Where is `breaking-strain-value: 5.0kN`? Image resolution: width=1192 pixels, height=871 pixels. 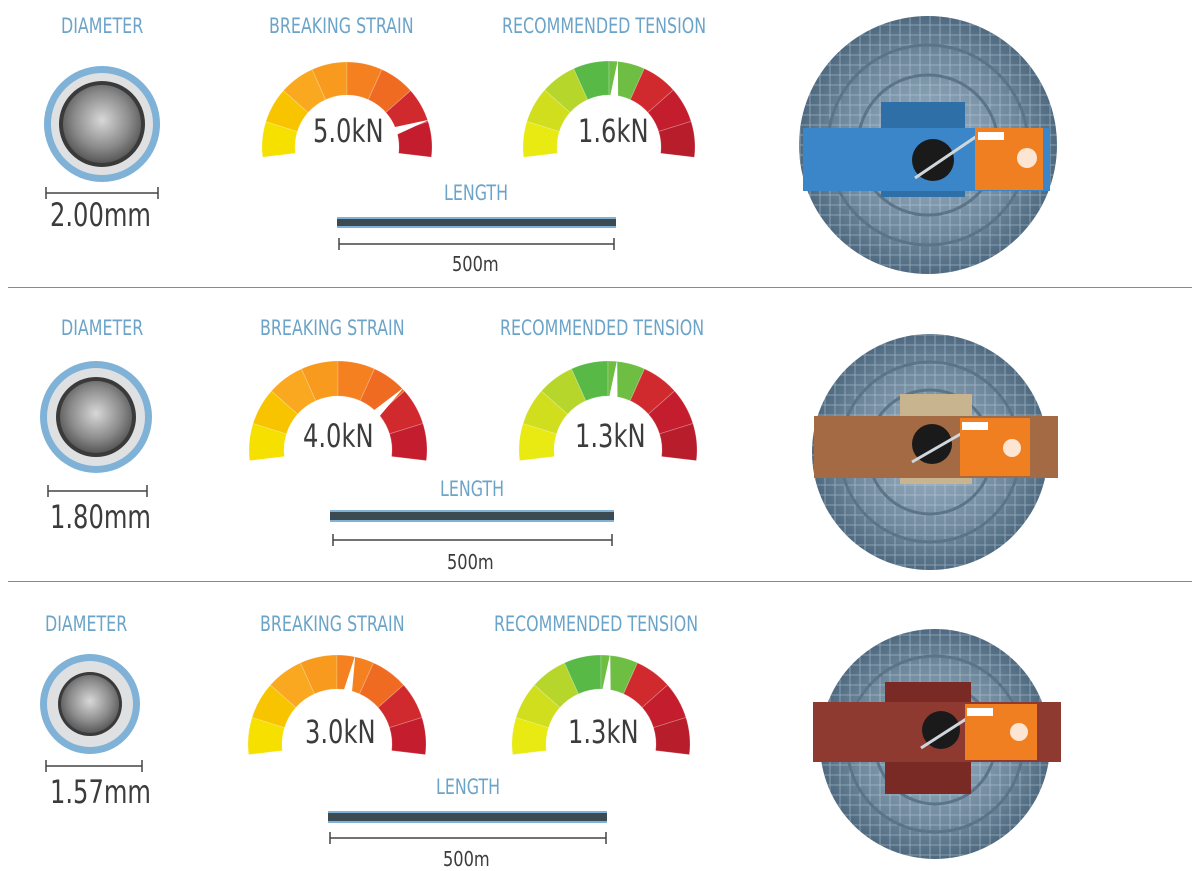
breaking-strain-value: 5.0kN is located at coordinates (348, 131).